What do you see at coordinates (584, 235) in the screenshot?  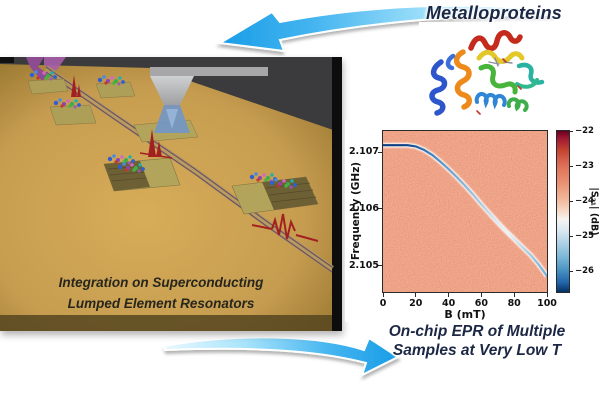 I see `colorbar-tick-label: −25` at bounding box center [584, 235].